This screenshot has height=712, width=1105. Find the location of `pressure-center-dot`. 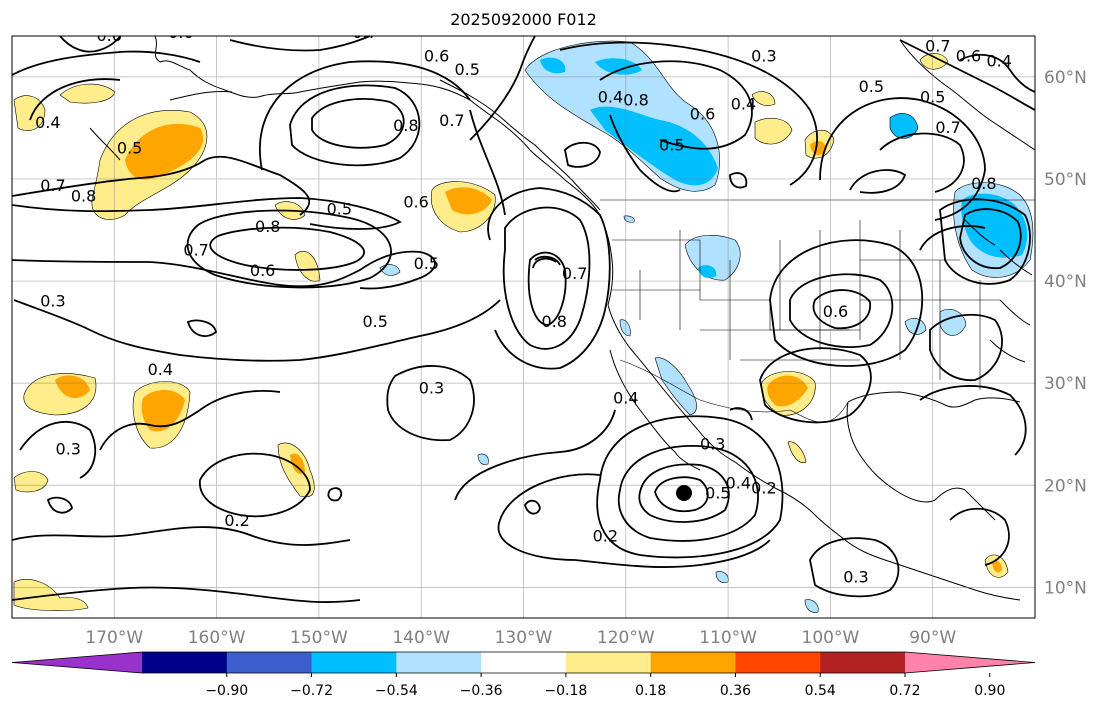

pressure-center-dot is located at coordinates (684, 493).